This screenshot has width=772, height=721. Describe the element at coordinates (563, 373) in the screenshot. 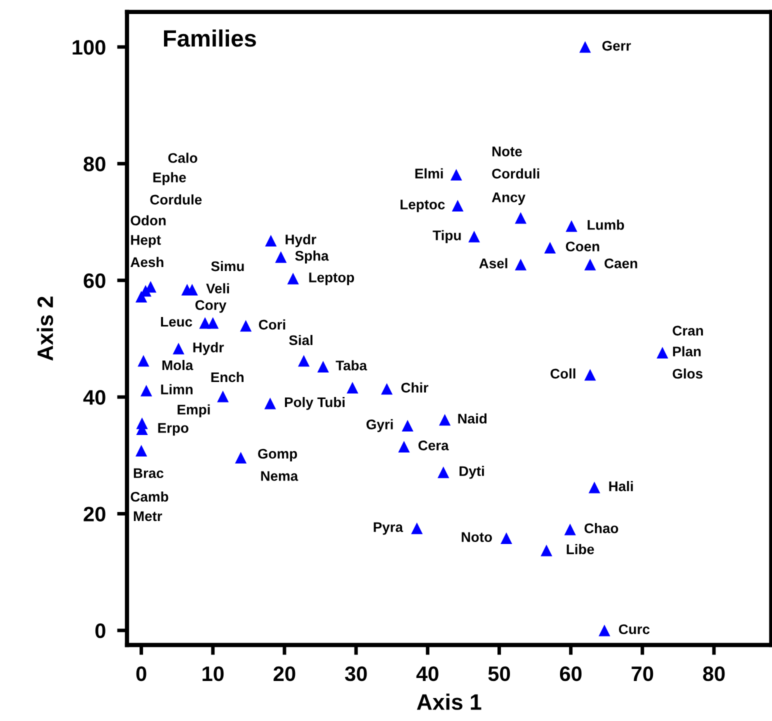

I see `annotation: Coll` at that location.